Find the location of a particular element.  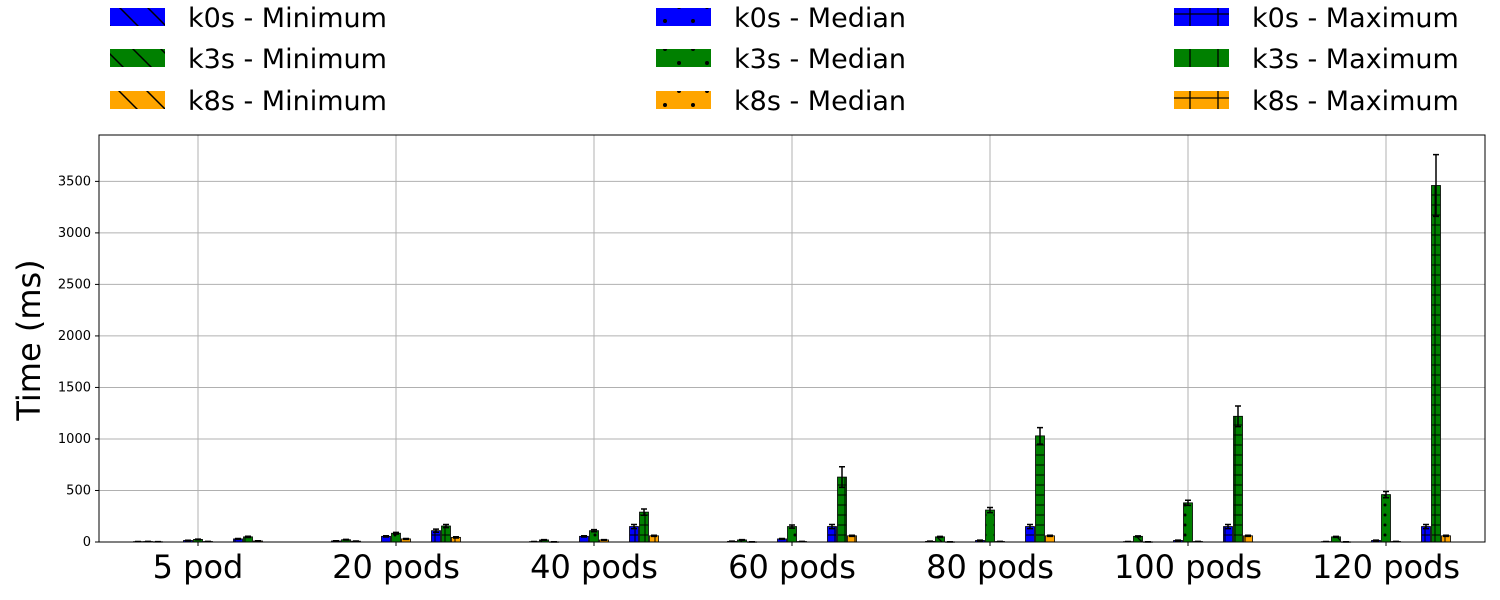

x-tick-label: 60 pods is located at coordinates (792, 567).